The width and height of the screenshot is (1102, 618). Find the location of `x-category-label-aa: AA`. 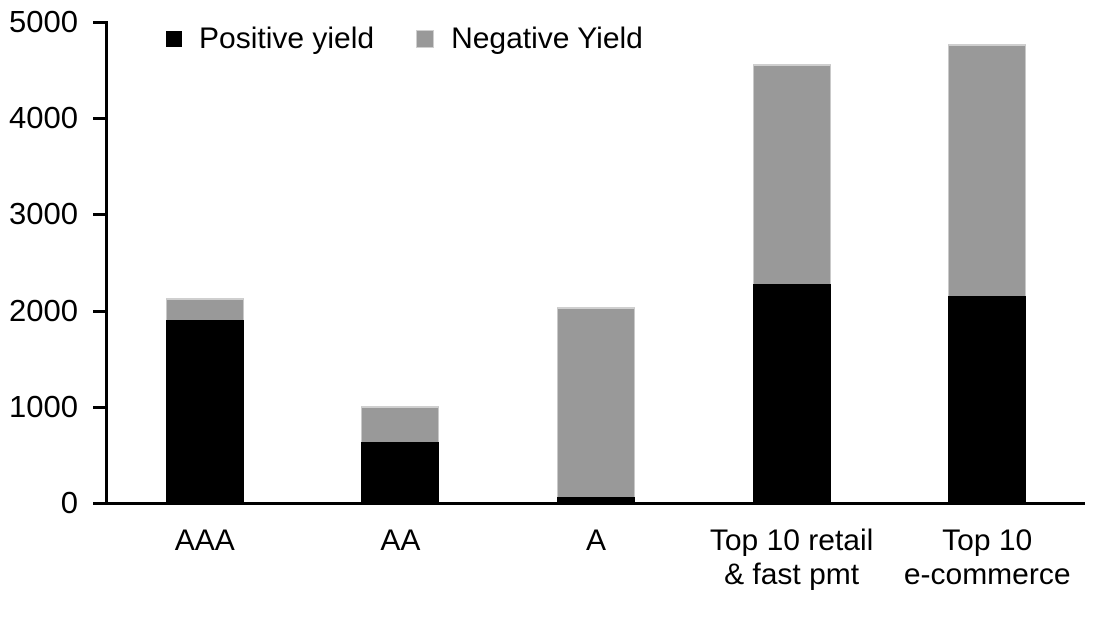

x-category-label-aa: AA is located at coordinates (400, 540).